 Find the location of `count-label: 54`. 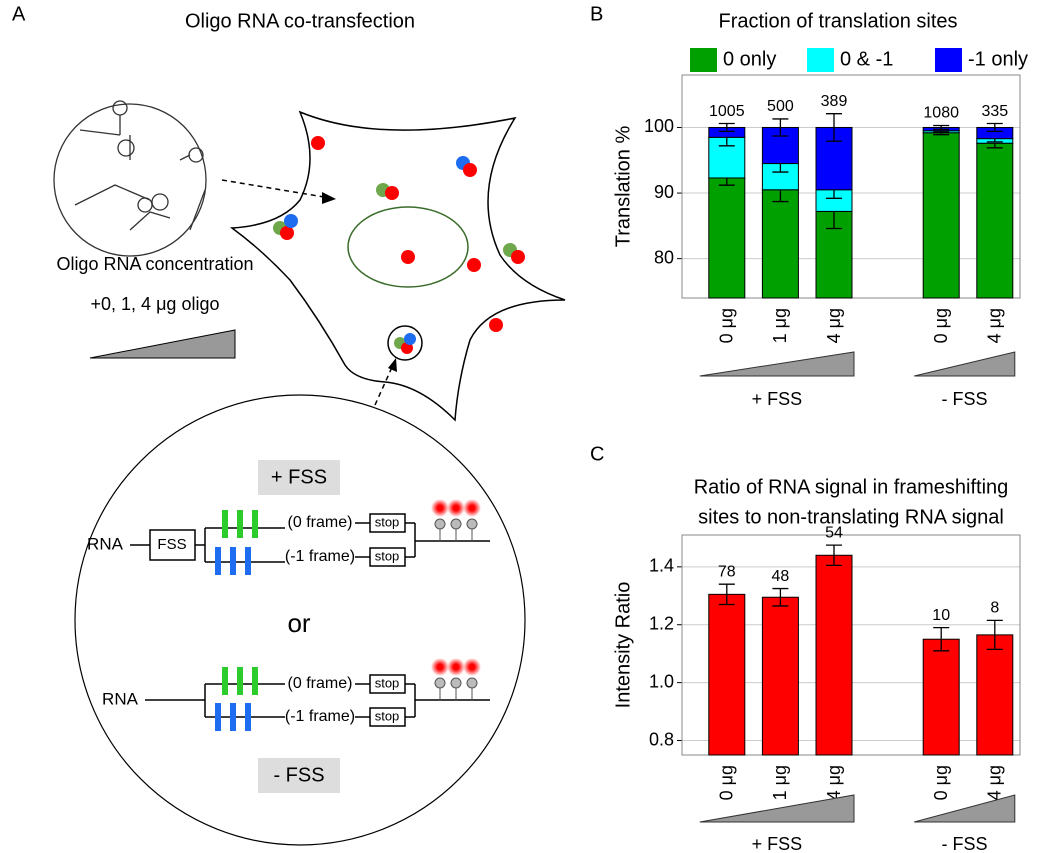

count-label: 54 is located at coordinates (834, 532).